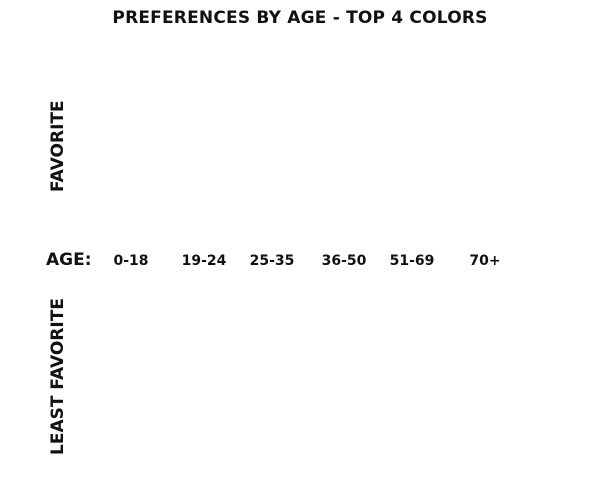 The image size is (600, 487). What do you see at coordinates (126, 460) in the screenshot?
I see `least-band-0-18-gray` at bounding box center [126, 460].